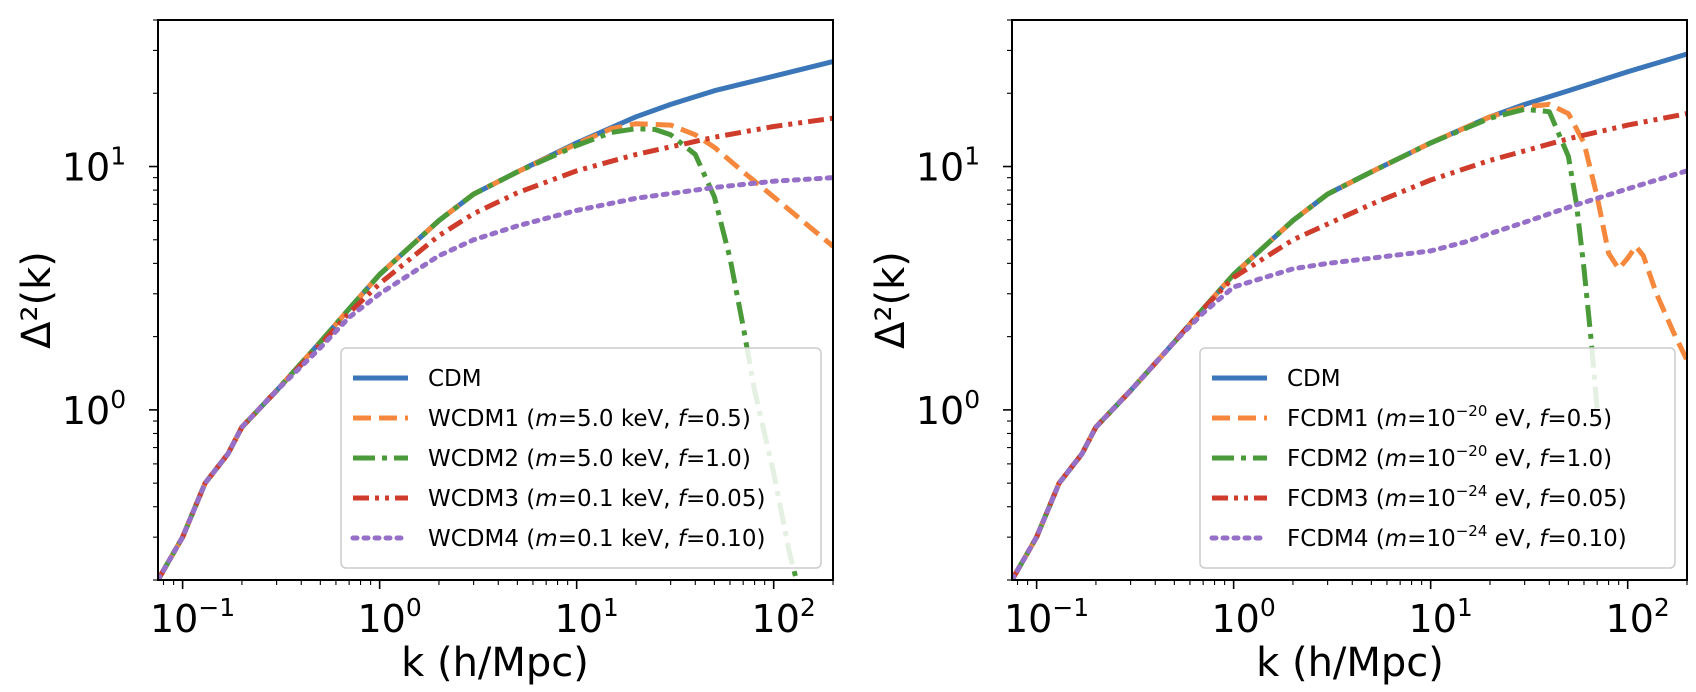 The height and width of the screenshot is (692, 1696). Describe the element at coordinates (1314, 379) in the screenshot. I see `right-legend-label-cdm: CDM` at that location.